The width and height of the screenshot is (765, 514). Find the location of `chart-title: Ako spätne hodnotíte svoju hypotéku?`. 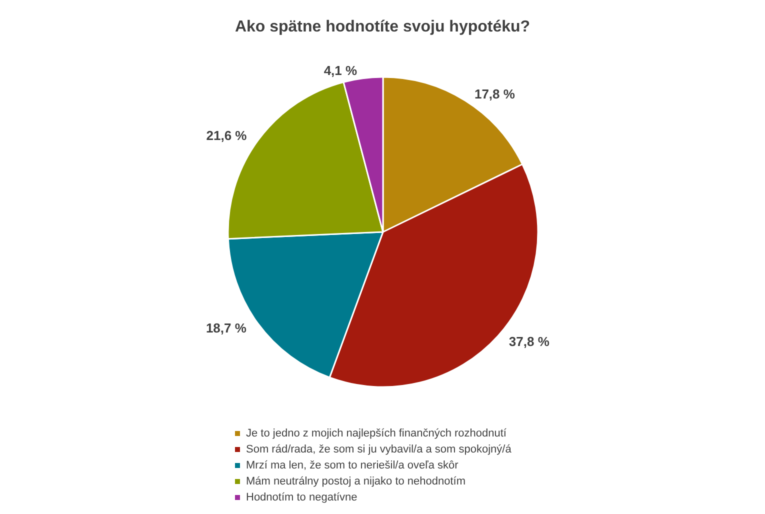

chart-title: Ako spätne hodnotíte svoju hypotéku? is located at coordinates (382, 27).